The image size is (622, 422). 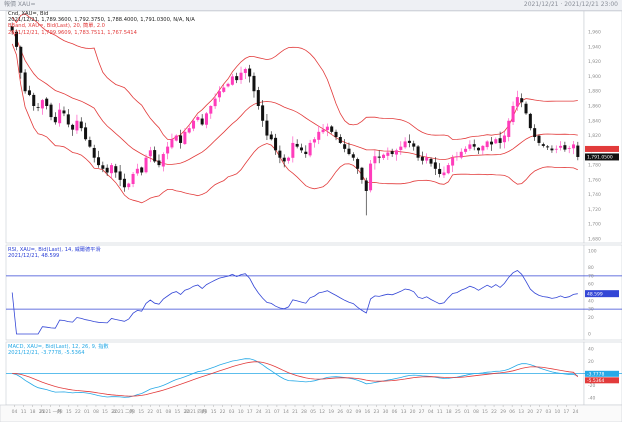 What do you see at coordinates (591, 398) in the screenshot?
I see `macd-tick-label: -40` at bounding box center [591, 398].